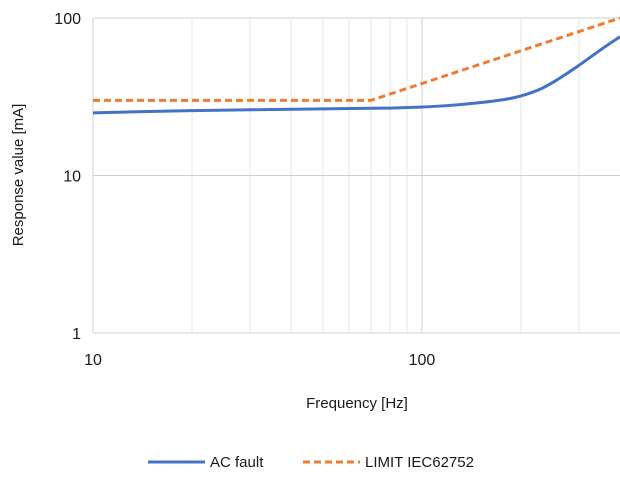 This screenshot has height=477, width=620. Describe the element at coordinates (356, 75) in the screenshot. I see `series-line-ac-fault` at that location.